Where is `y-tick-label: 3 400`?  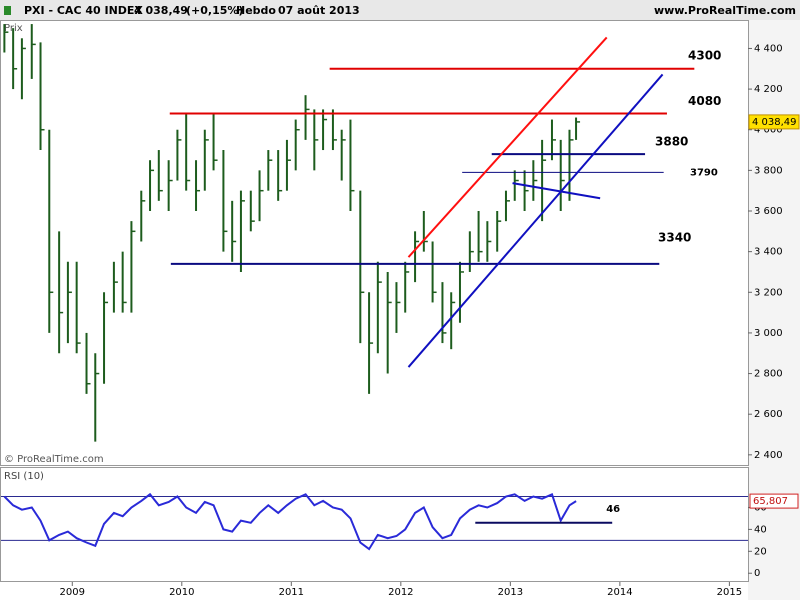 y-tick-label: 3 400 is located at coordinates (768, 252).